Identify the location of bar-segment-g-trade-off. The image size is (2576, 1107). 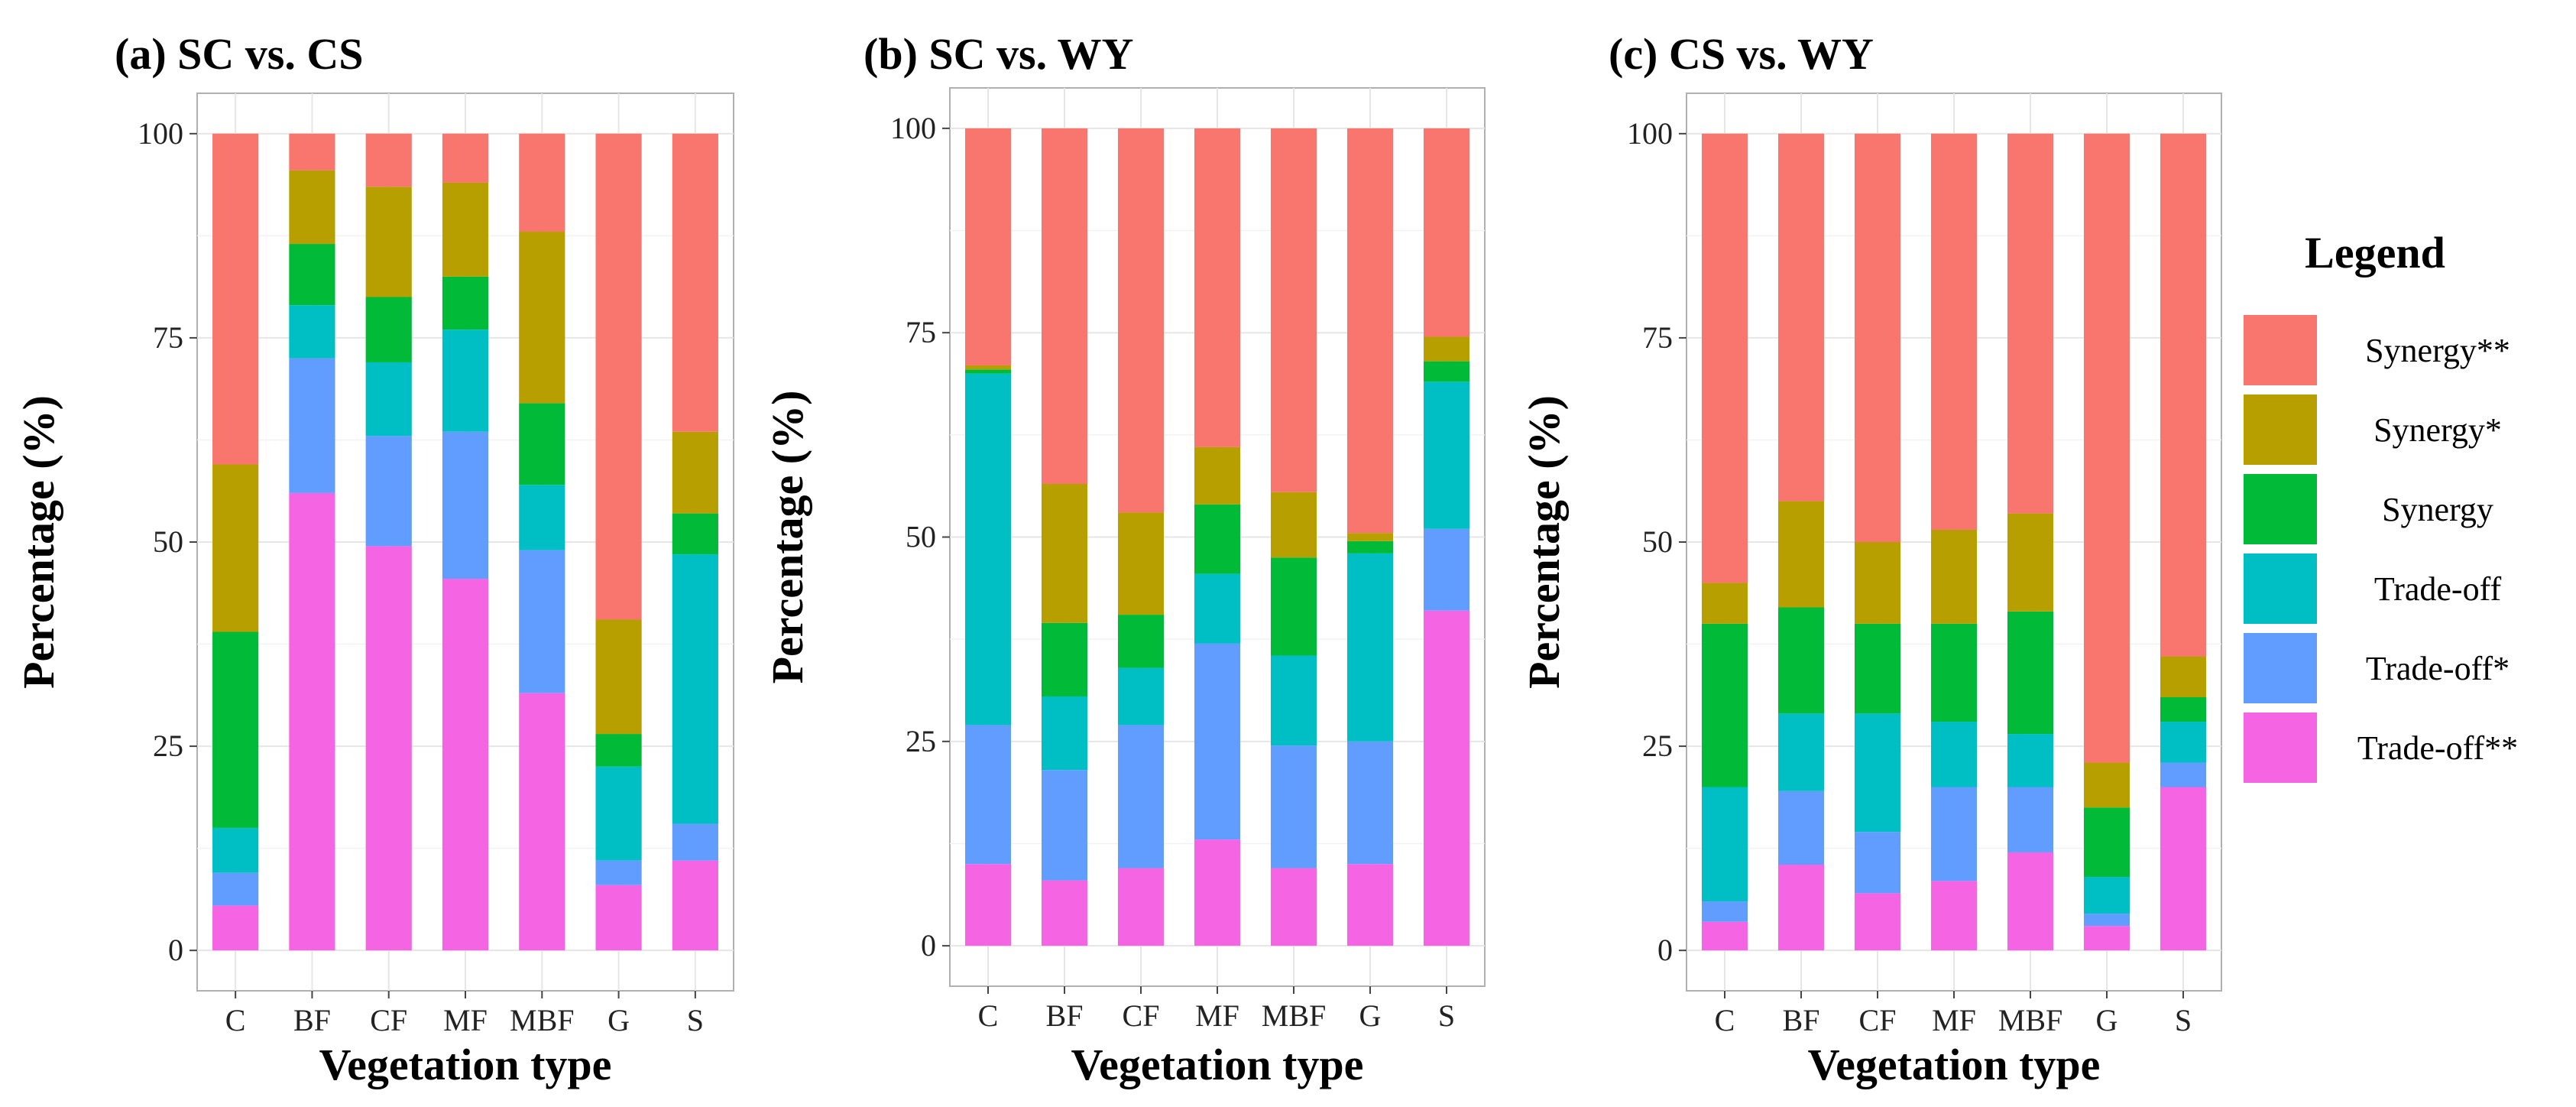
(2107, 895).